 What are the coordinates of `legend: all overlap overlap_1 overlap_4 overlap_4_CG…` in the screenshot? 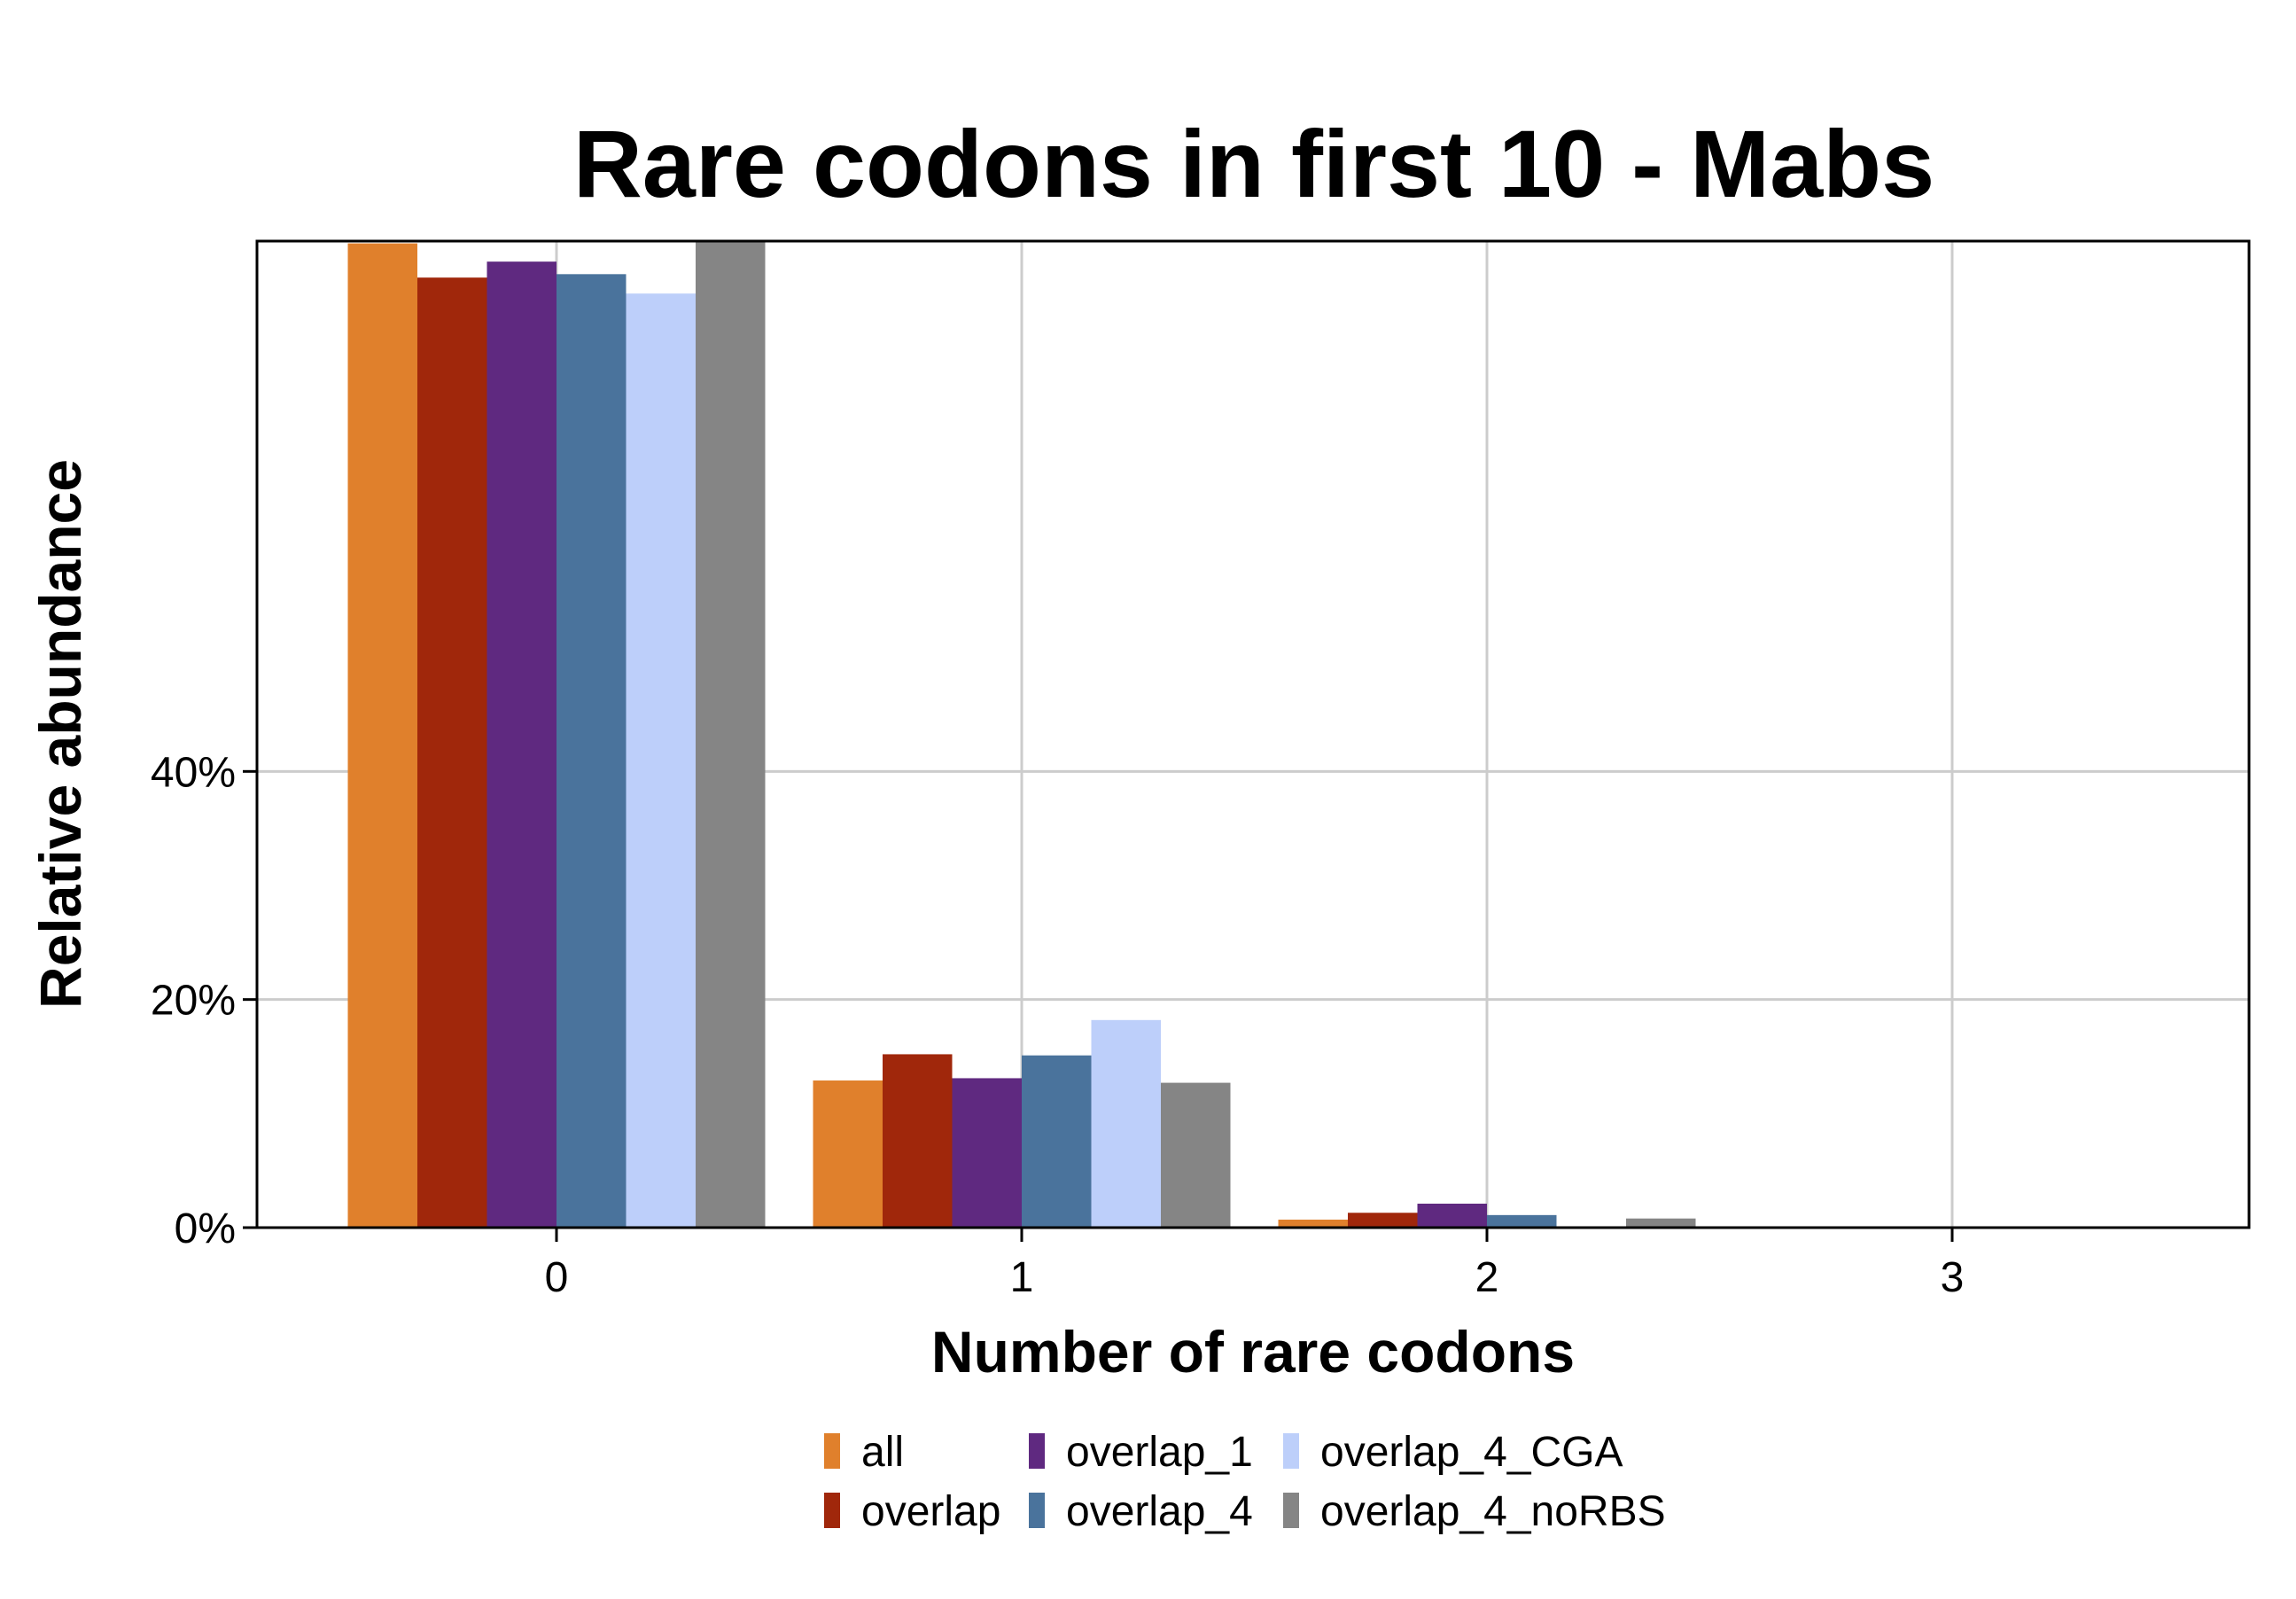 It's located at (1245, 1482).